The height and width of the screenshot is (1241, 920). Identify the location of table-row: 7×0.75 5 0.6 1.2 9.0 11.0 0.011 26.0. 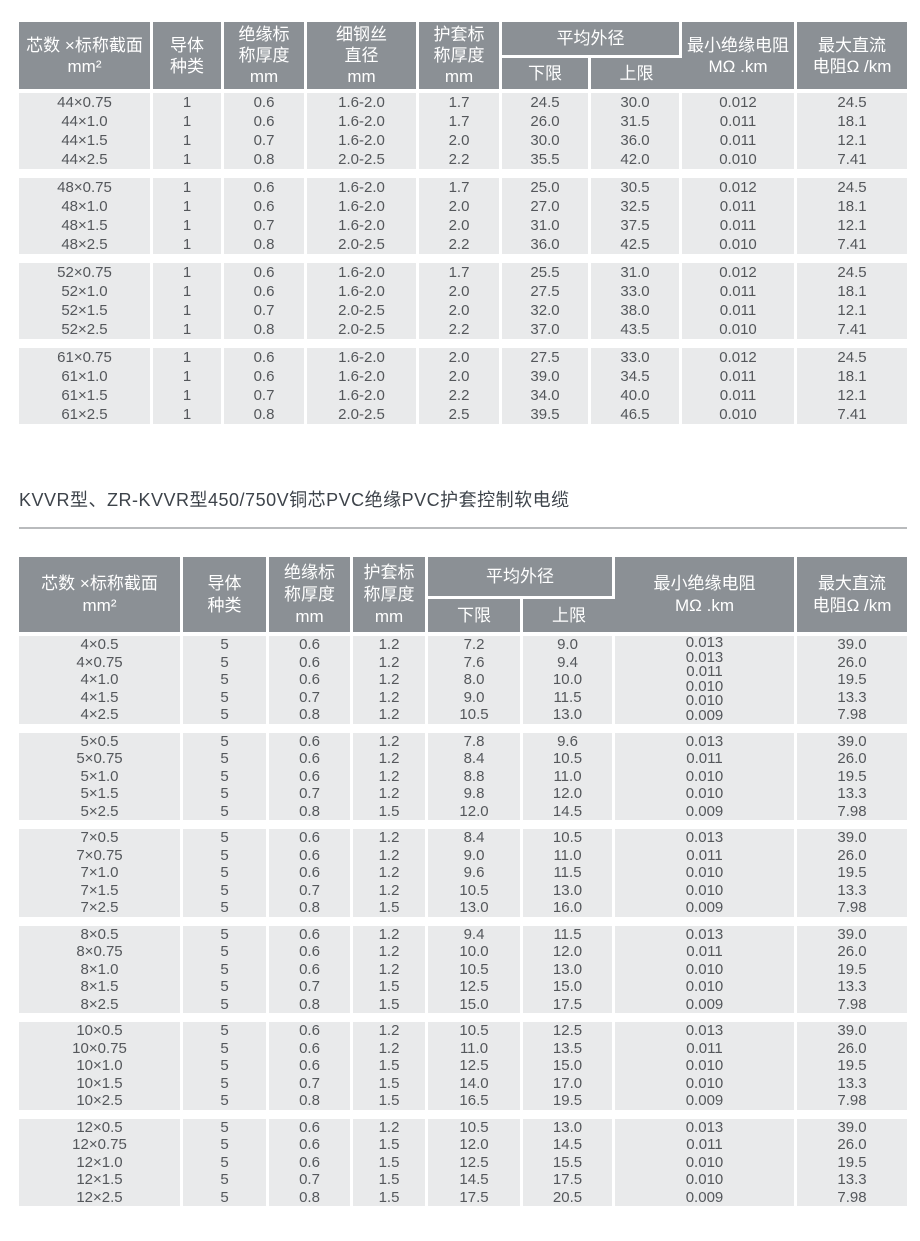
(463, 855).